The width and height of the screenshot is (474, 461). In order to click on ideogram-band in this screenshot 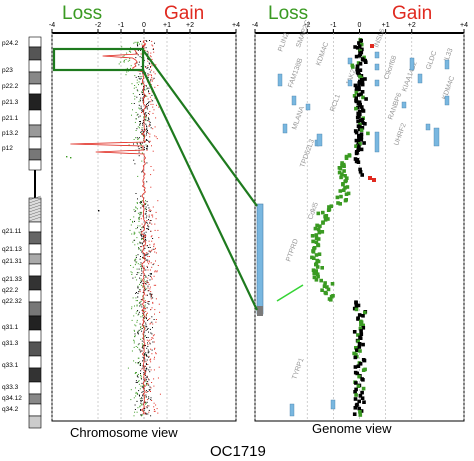, I will do `click(35, 42)`.